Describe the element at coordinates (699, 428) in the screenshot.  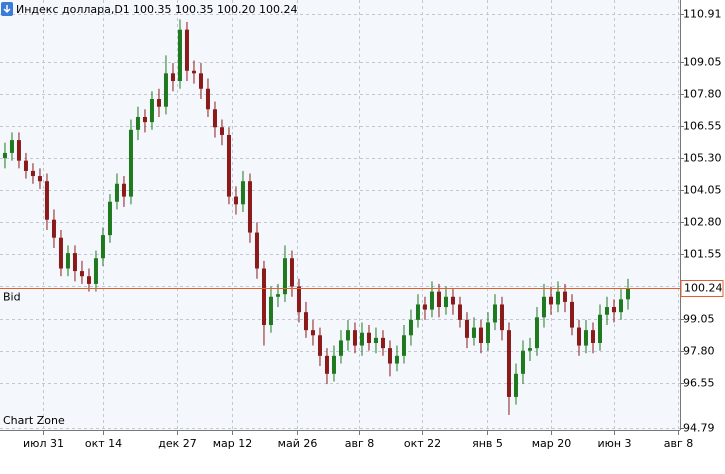
I see `y-tick-label: 94.79` at that location.